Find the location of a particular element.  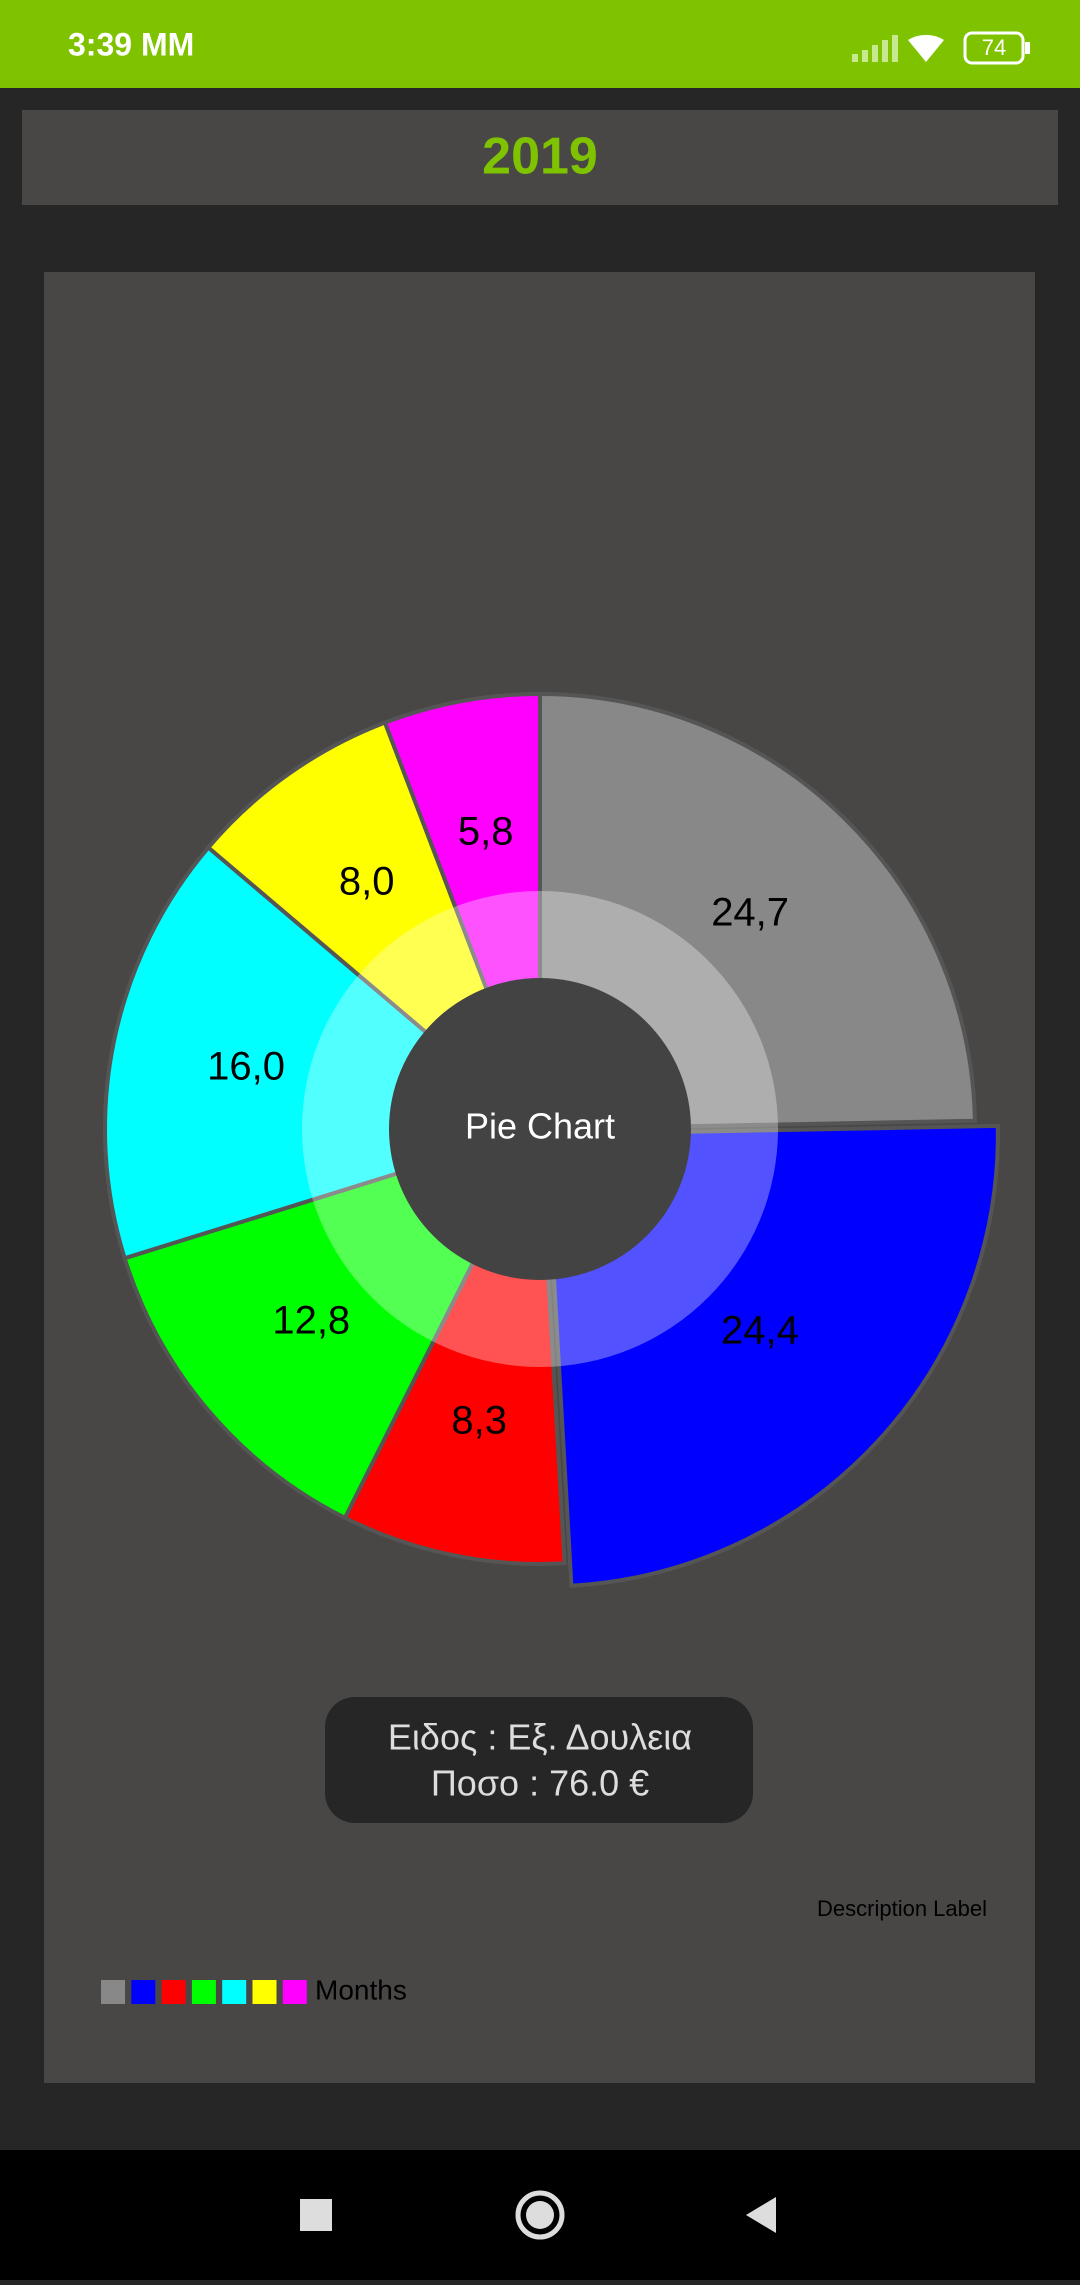

toast-line: Ειδος : Εξ. Δουλεια is located at coordinates (540, 1737).